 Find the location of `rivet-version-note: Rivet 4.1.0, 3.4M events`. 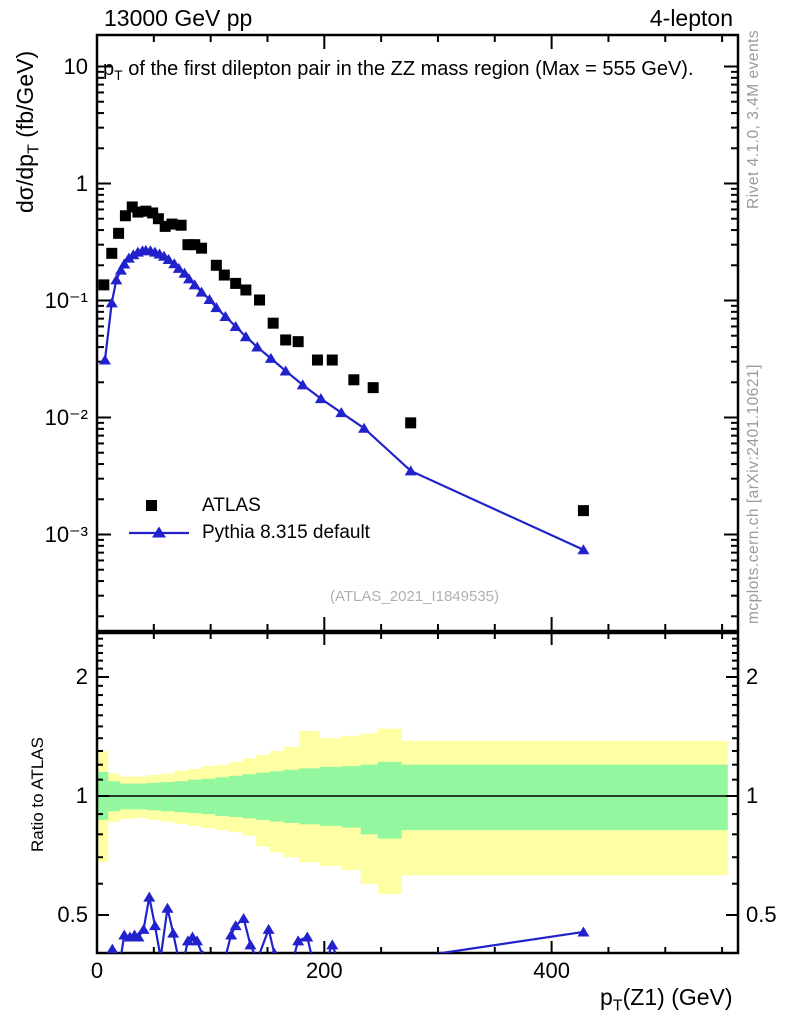

rivet-version-note: Rivet 4.1.0, 3.4M events is located at coordinates (753, 119).